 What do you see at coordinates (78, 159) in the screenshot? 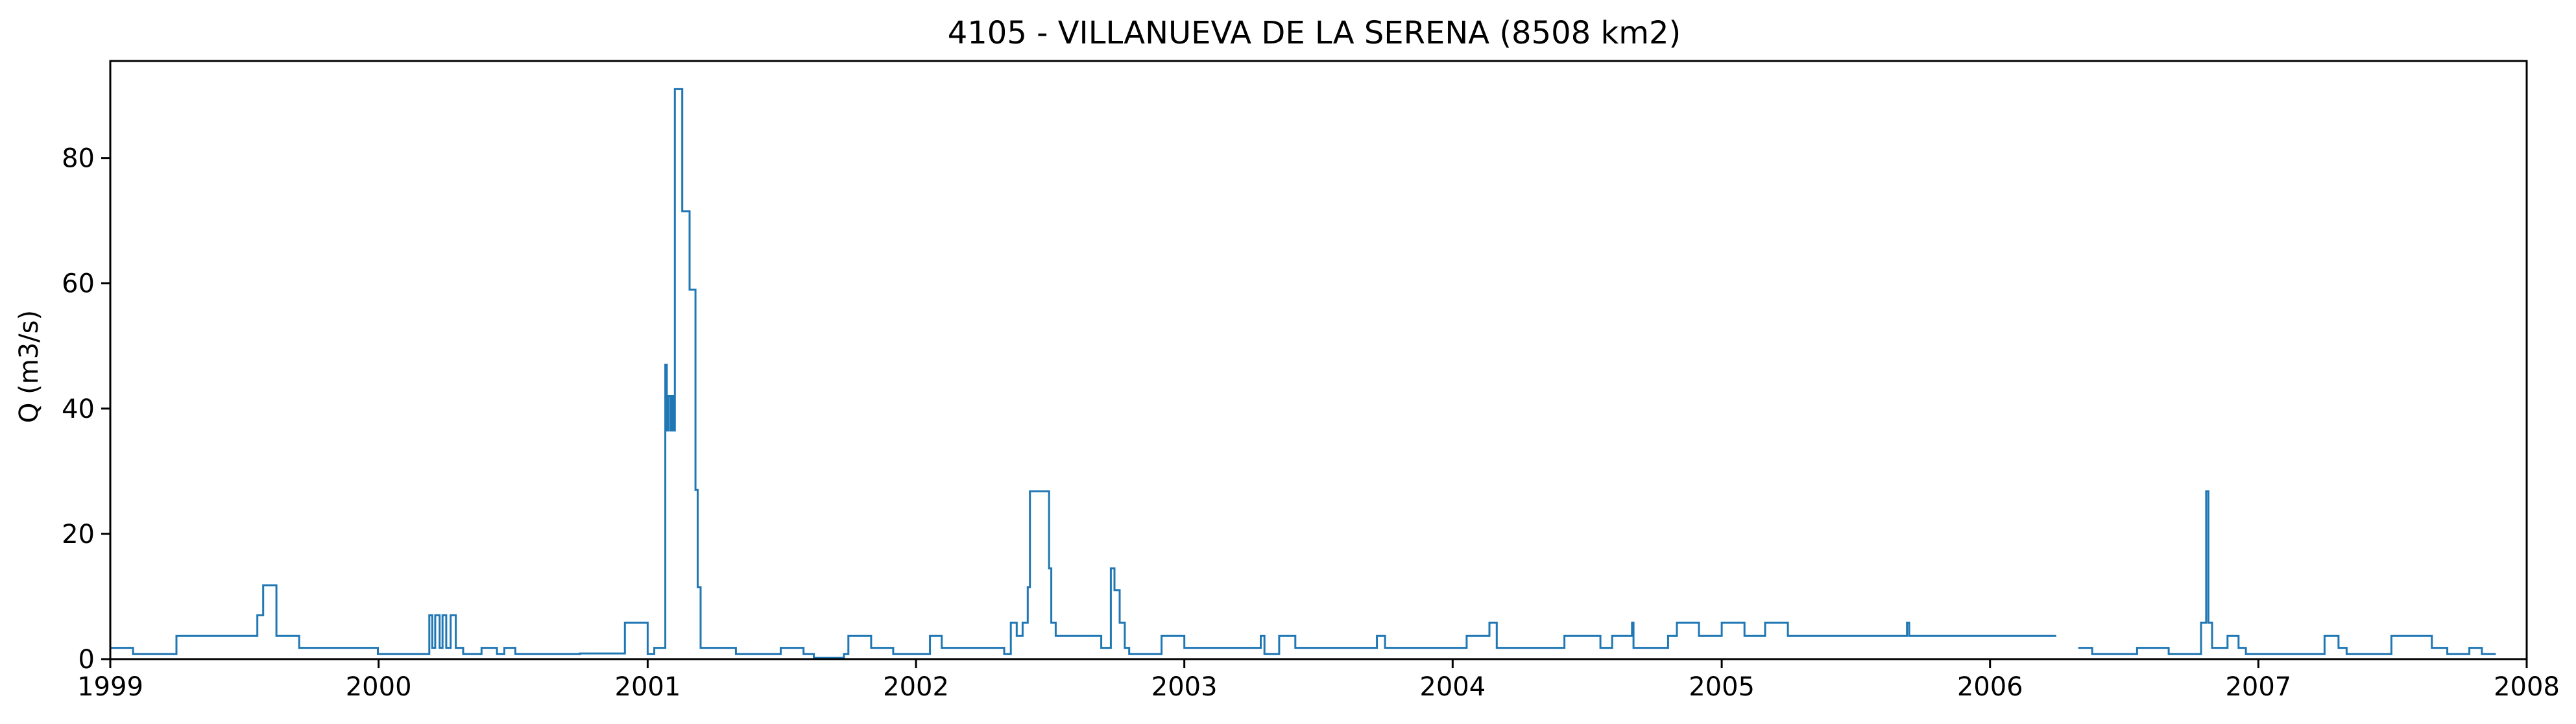
I see `y-tick-label: 80` at bounding box center [78, 159].